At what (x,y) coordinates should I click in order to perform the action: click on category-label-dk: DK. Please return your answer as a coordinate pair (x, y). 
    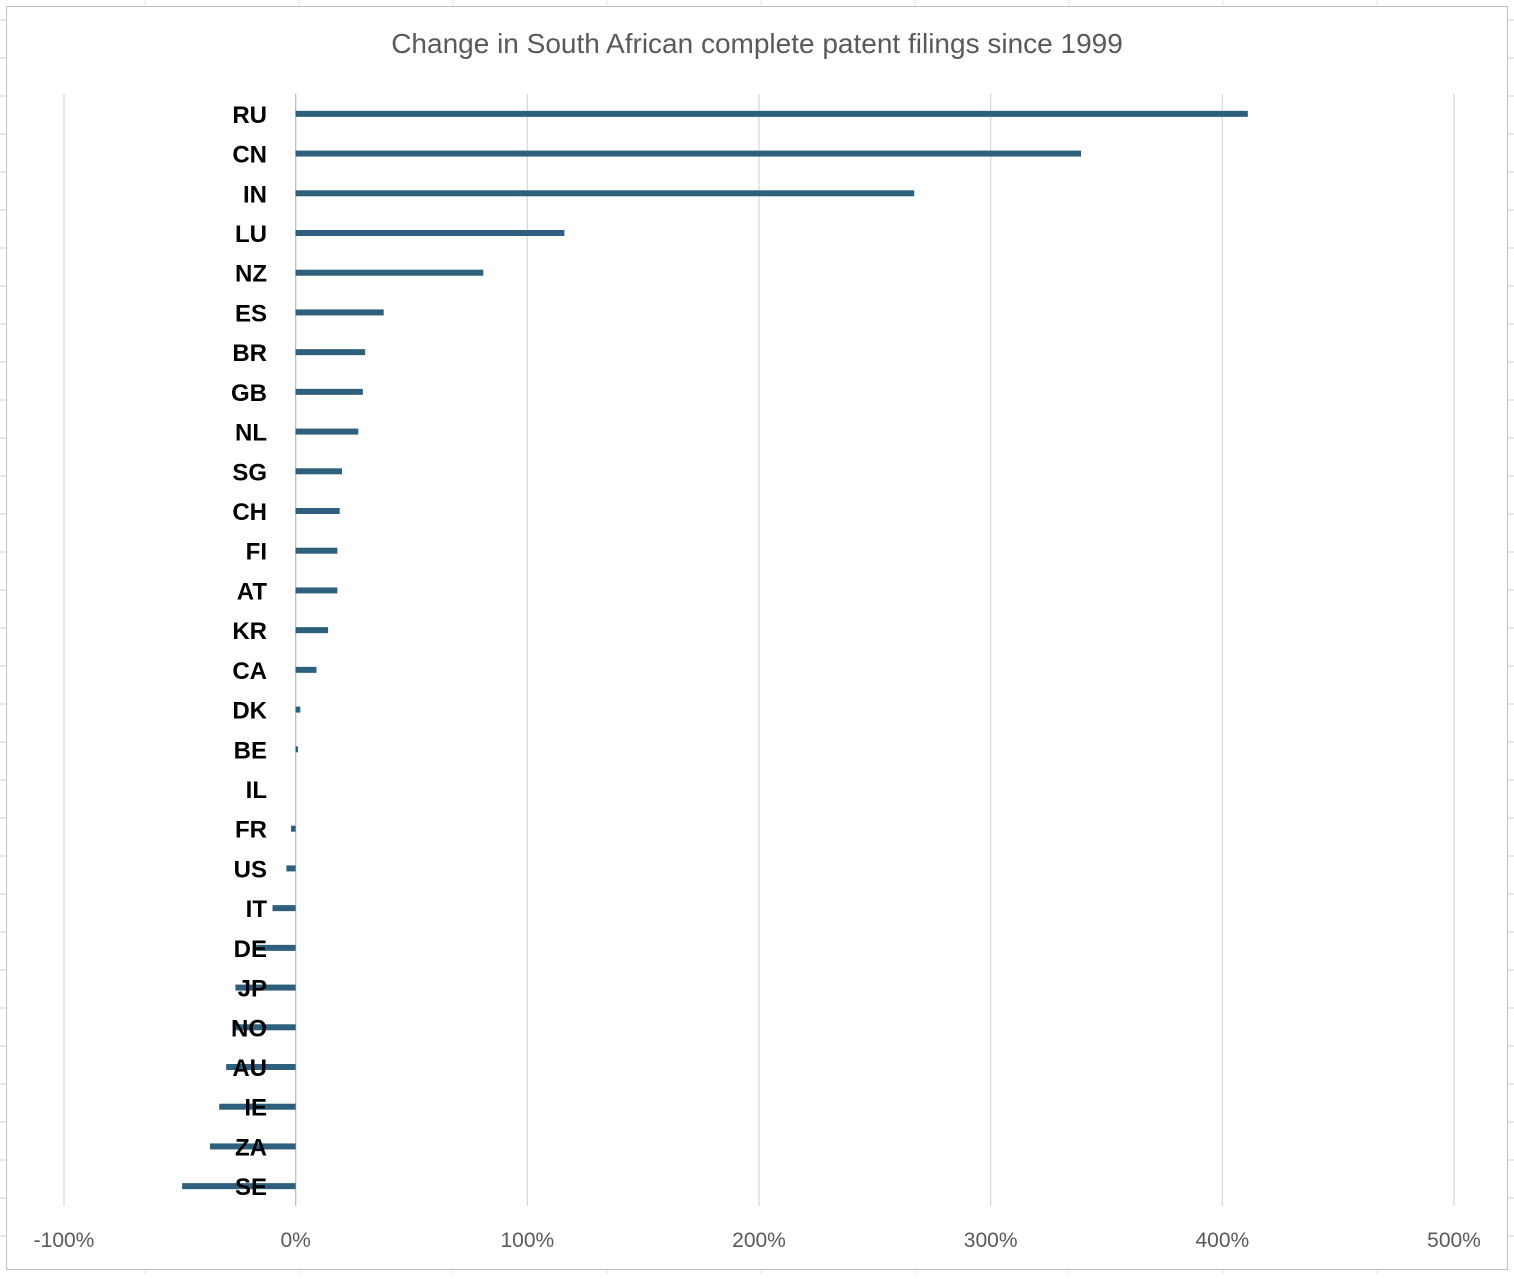
    Looking at the image, I should click on (249, 711).